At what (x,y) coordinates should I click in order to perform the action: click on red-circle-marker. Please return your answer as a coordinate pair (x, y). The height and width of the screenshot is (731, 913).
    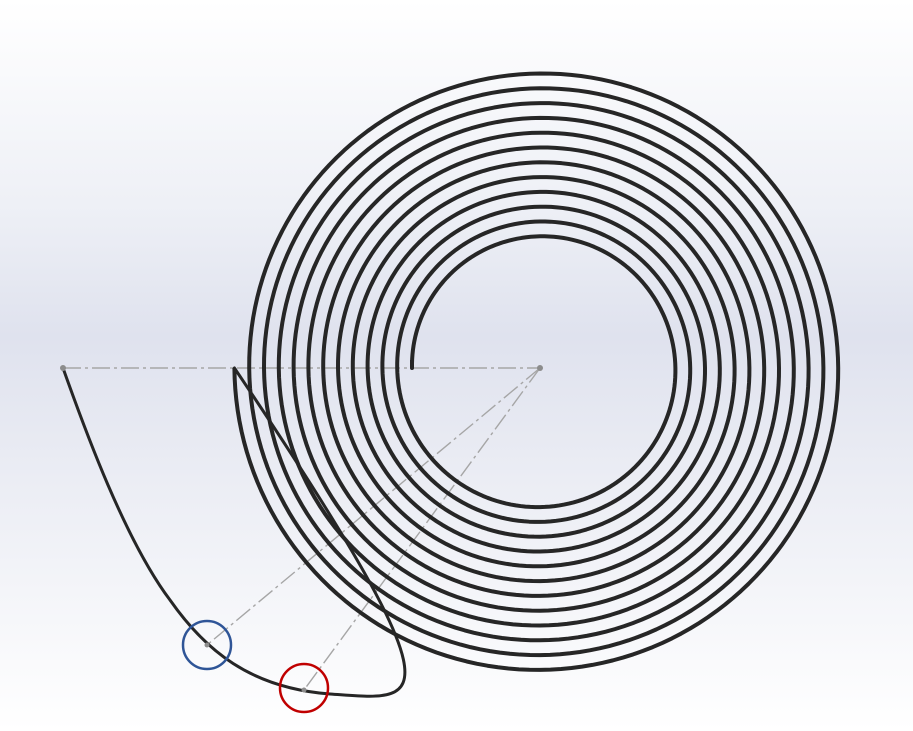
    Looking at the image, I should click on (304, 688).